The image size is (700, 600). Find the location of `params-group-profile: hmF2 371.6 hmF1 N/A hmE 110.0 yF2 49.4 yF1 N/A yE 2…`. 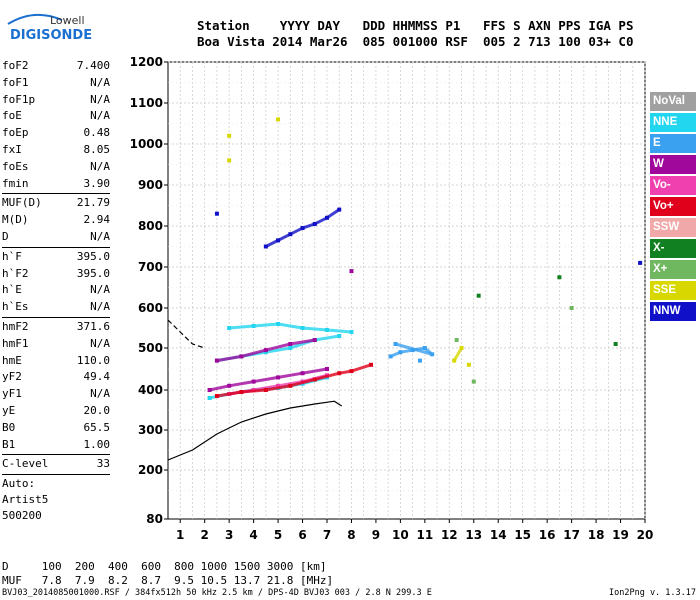

params-group-profile: hmF2 371.6 hmF1 N/A hmE 110.0 yF2 49.4 yF1 N/A yE 2… is located at coordinates (56, 386).